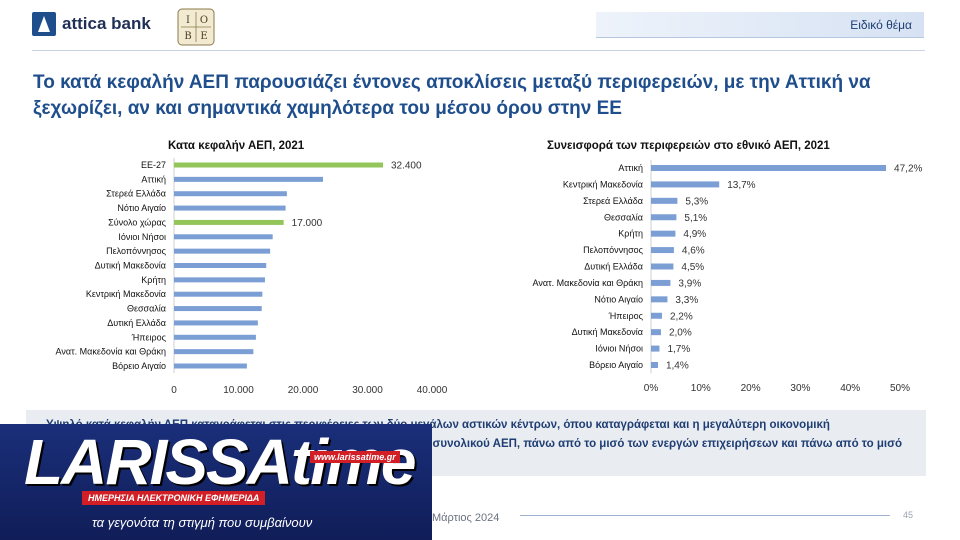  I want to click on data-label: 13,7%, so click(741, 185).